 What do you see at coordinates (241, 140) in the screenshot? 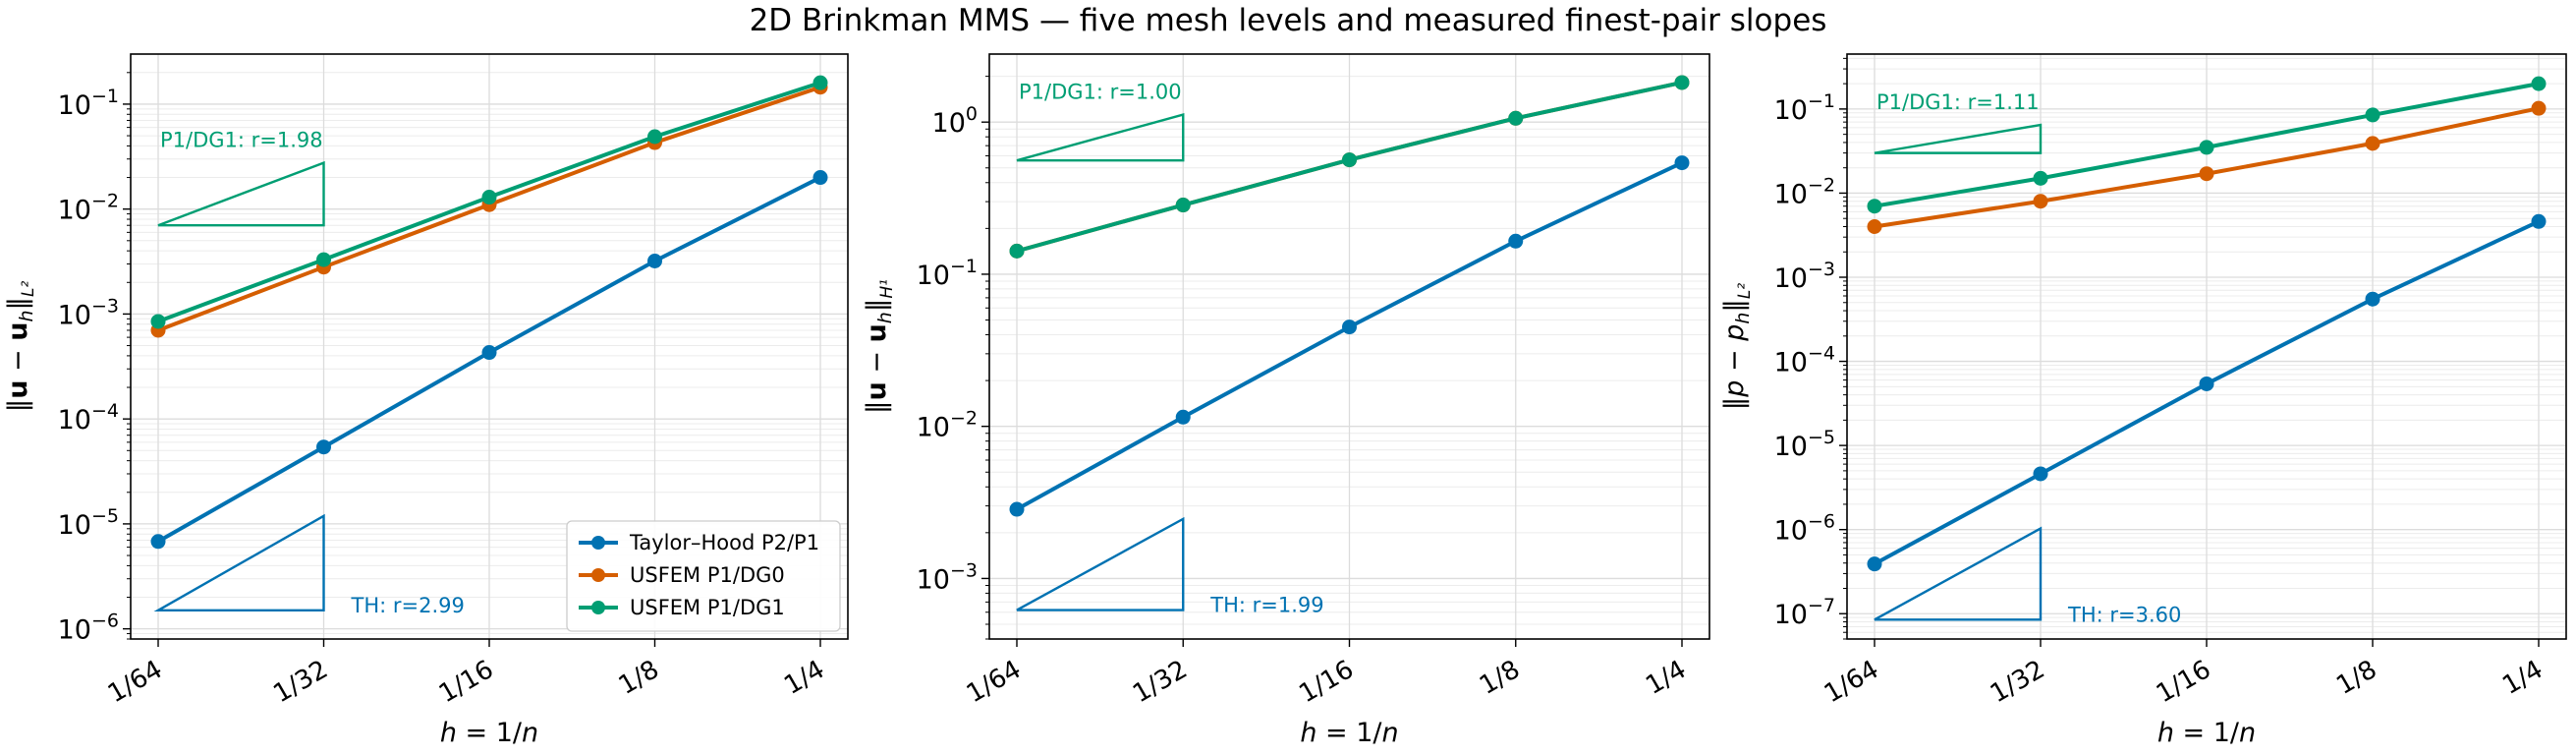
I see `dg1-slope-label: P1/DG1: r=1.98` at bounding box center [241, 140].